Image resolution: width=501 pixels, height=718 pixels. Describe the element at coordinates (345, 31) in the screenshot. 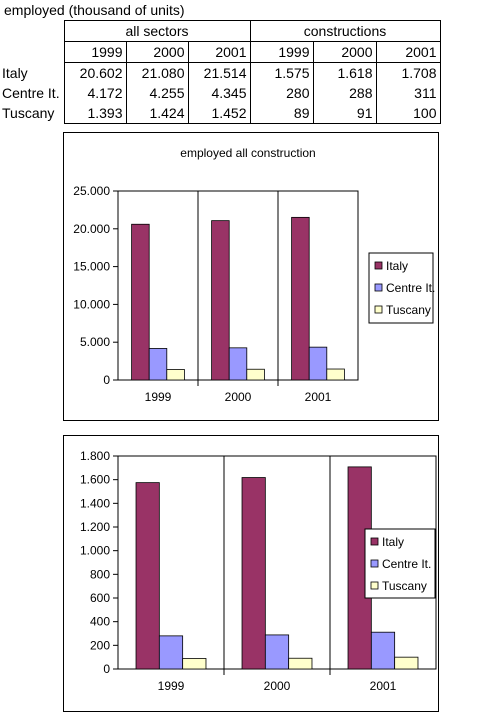

I see `header-constructions: constructions` at that location.